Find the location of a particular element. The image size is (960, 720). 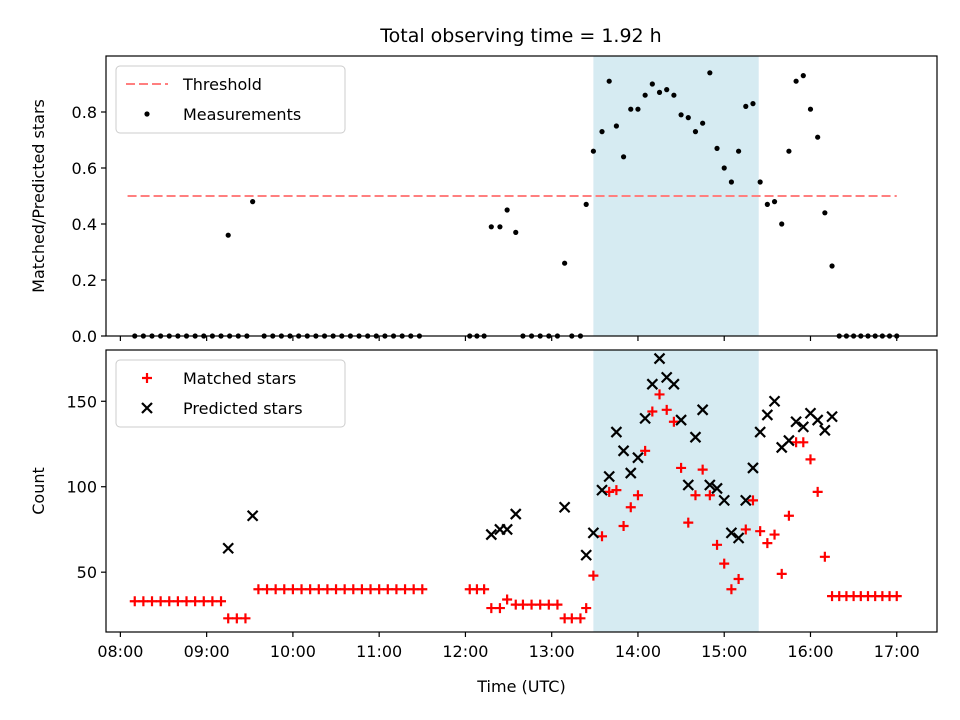

y-tick-label: 0.4 is located at coordinates (84, 224).